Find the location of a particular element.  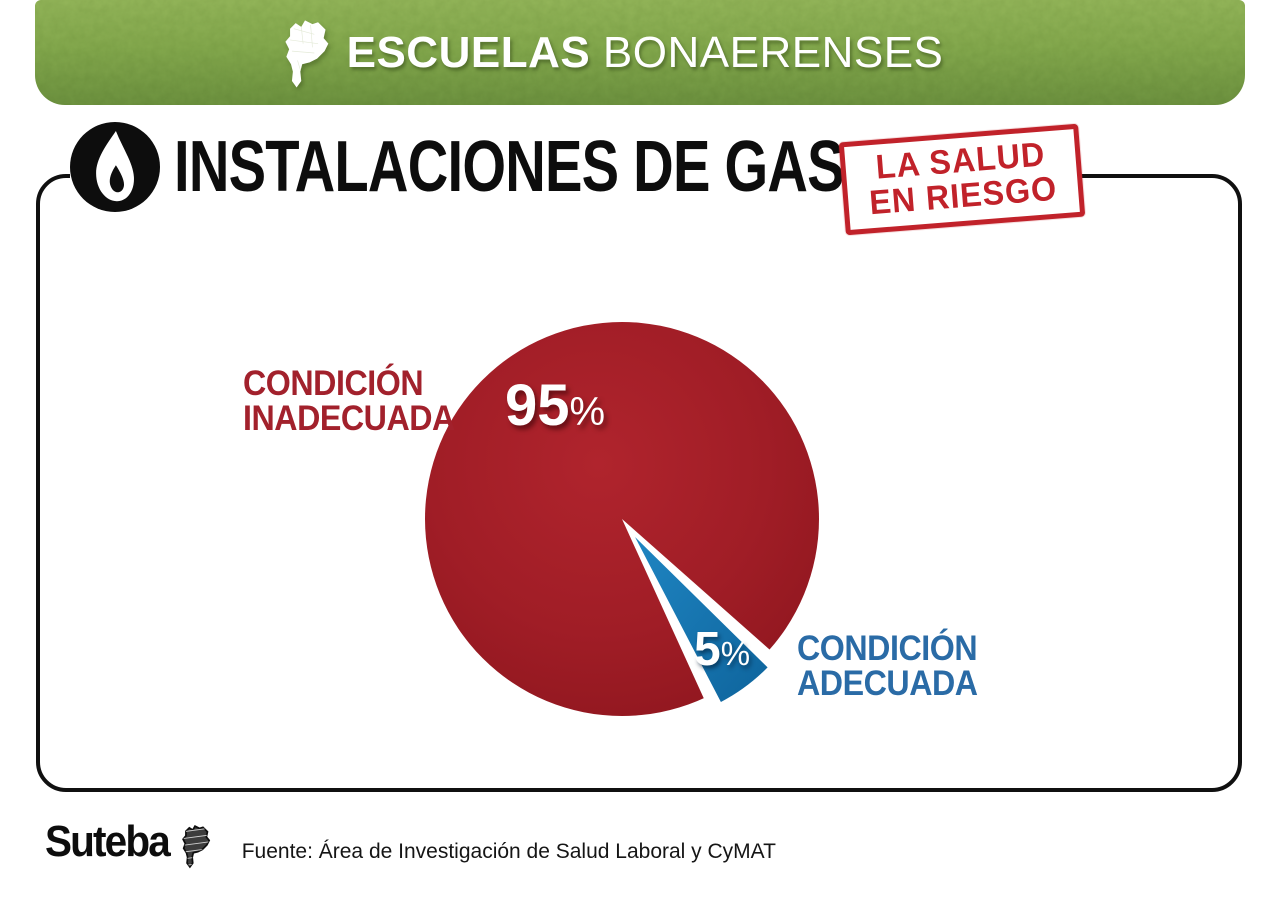

header-title-bold: ESCUELAS is located at coordinates (468, 52).